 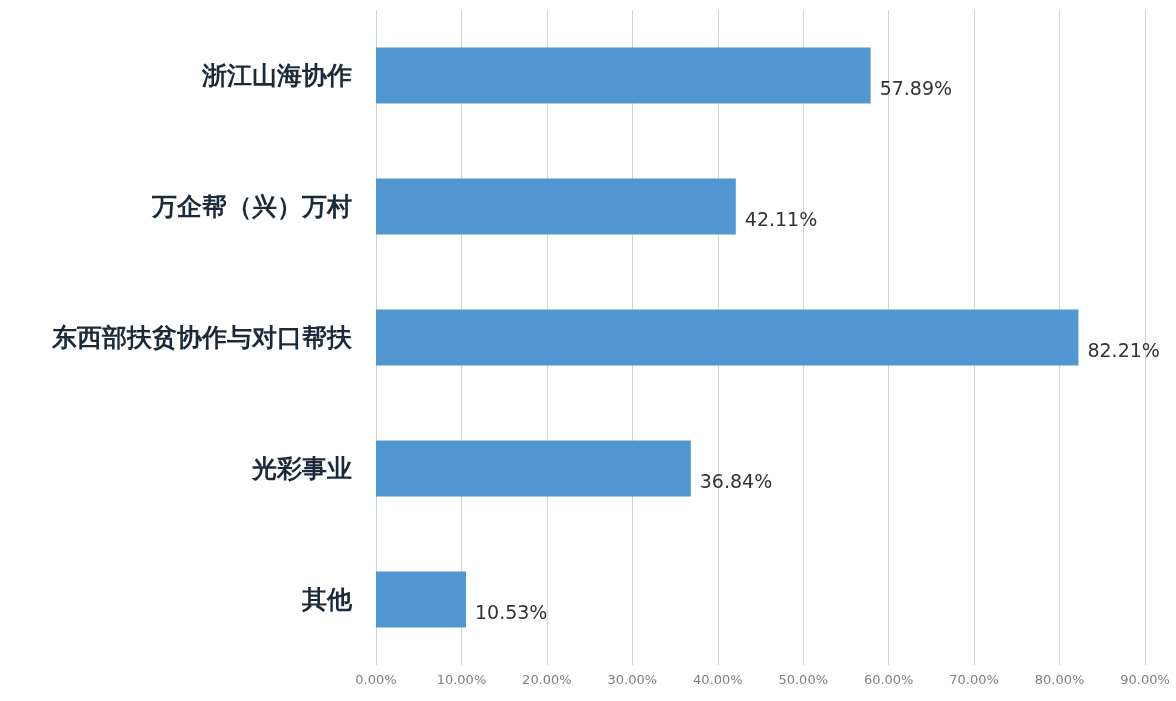 What do you see at coordinates (888, 679) in the screenshot?
I see `x-tick-label: 60.00%` at bounding box center [888, 679].